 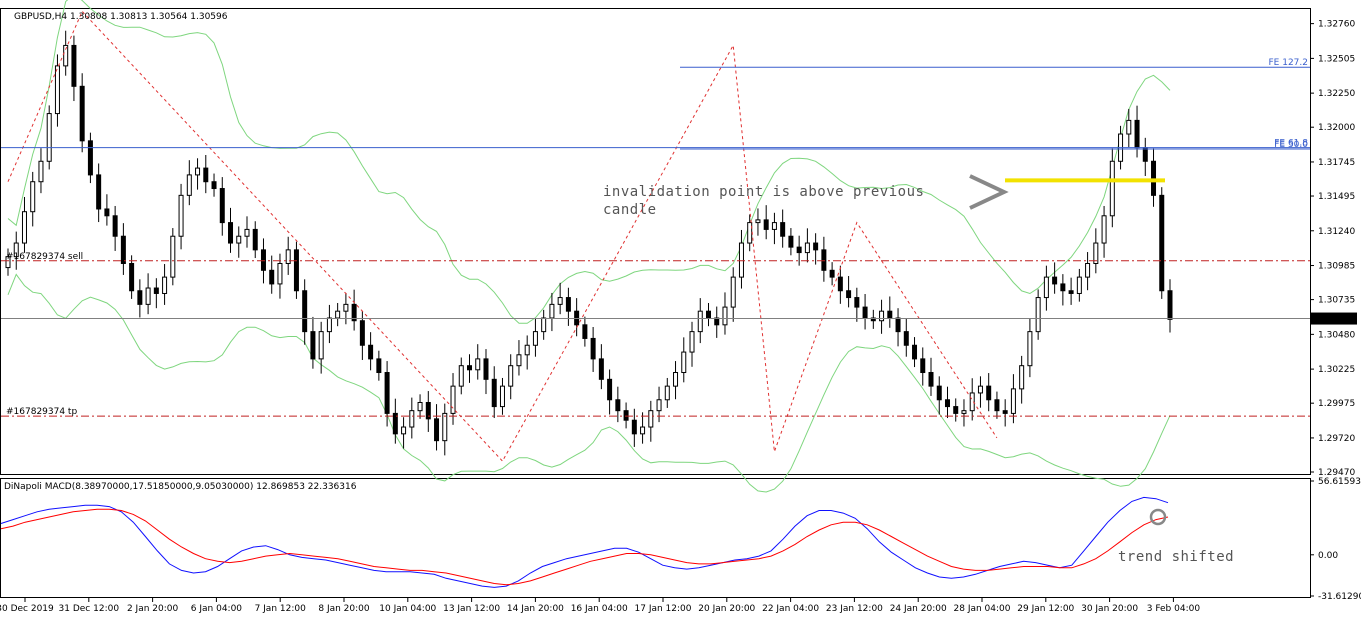 What do you see at coordinates (1336, 232) in the screenshot?
I see `y-tick-label: 1.31240` at bounding box center [1336, 232].